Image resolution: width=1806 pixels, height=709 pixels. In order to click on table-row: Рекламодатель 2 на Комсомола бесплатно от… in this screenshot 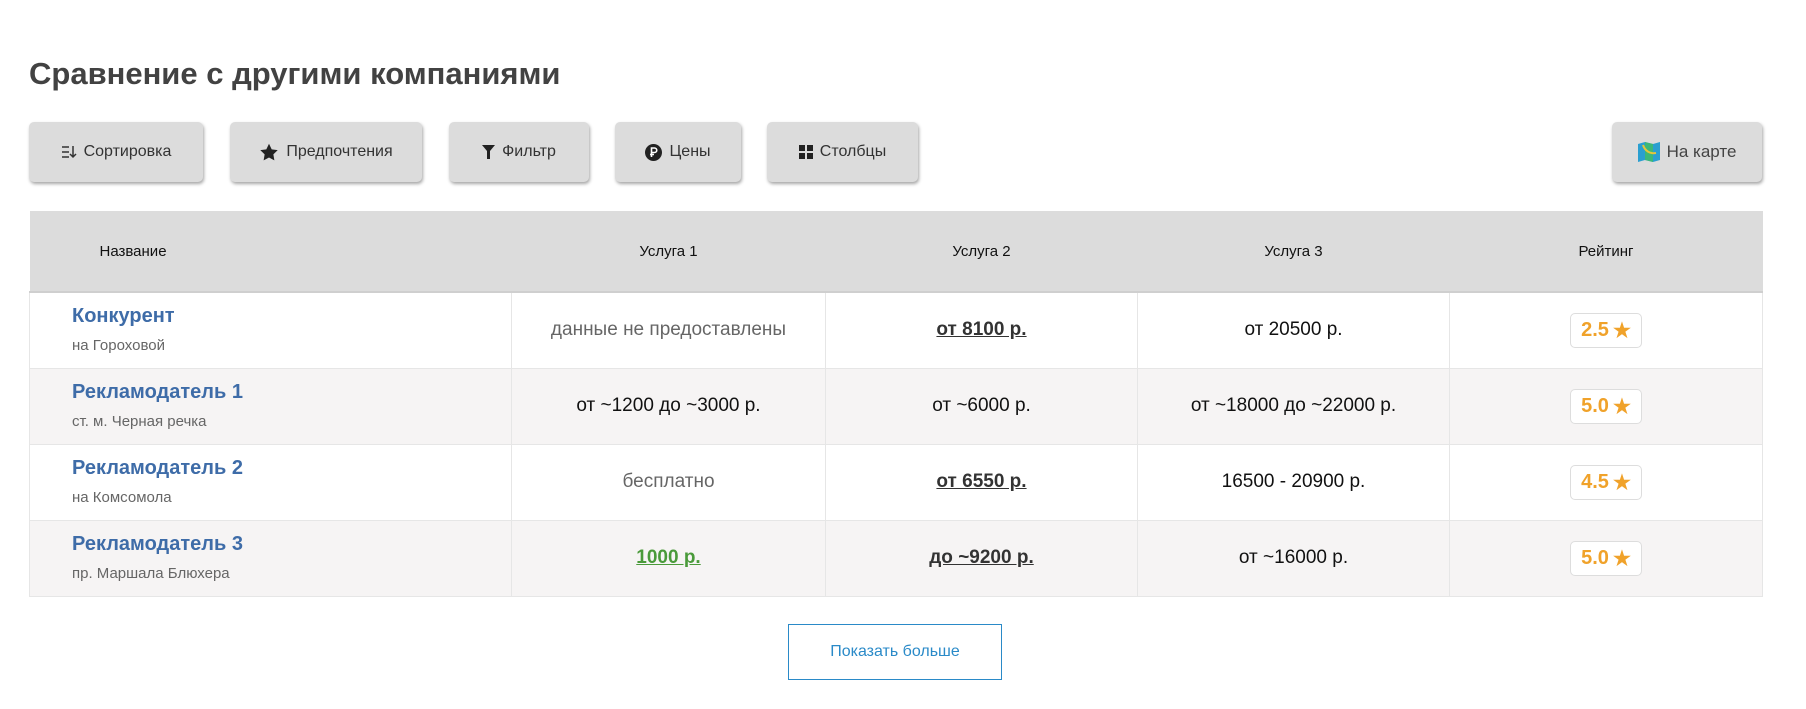, I will do `click(896, 482)`.